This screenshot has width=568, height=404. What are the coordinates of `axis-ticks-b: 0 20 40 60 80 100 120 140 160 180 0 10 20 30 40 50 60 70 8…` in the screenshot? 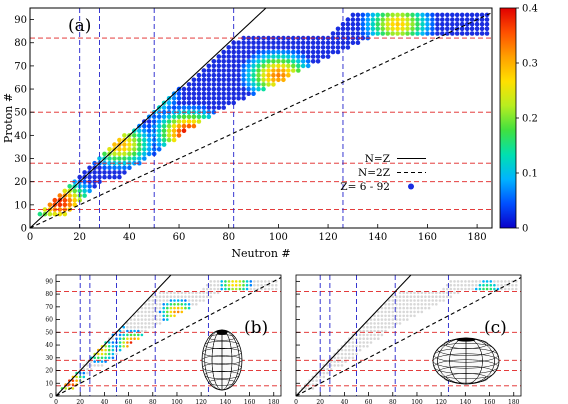 It's located at (162, 341).